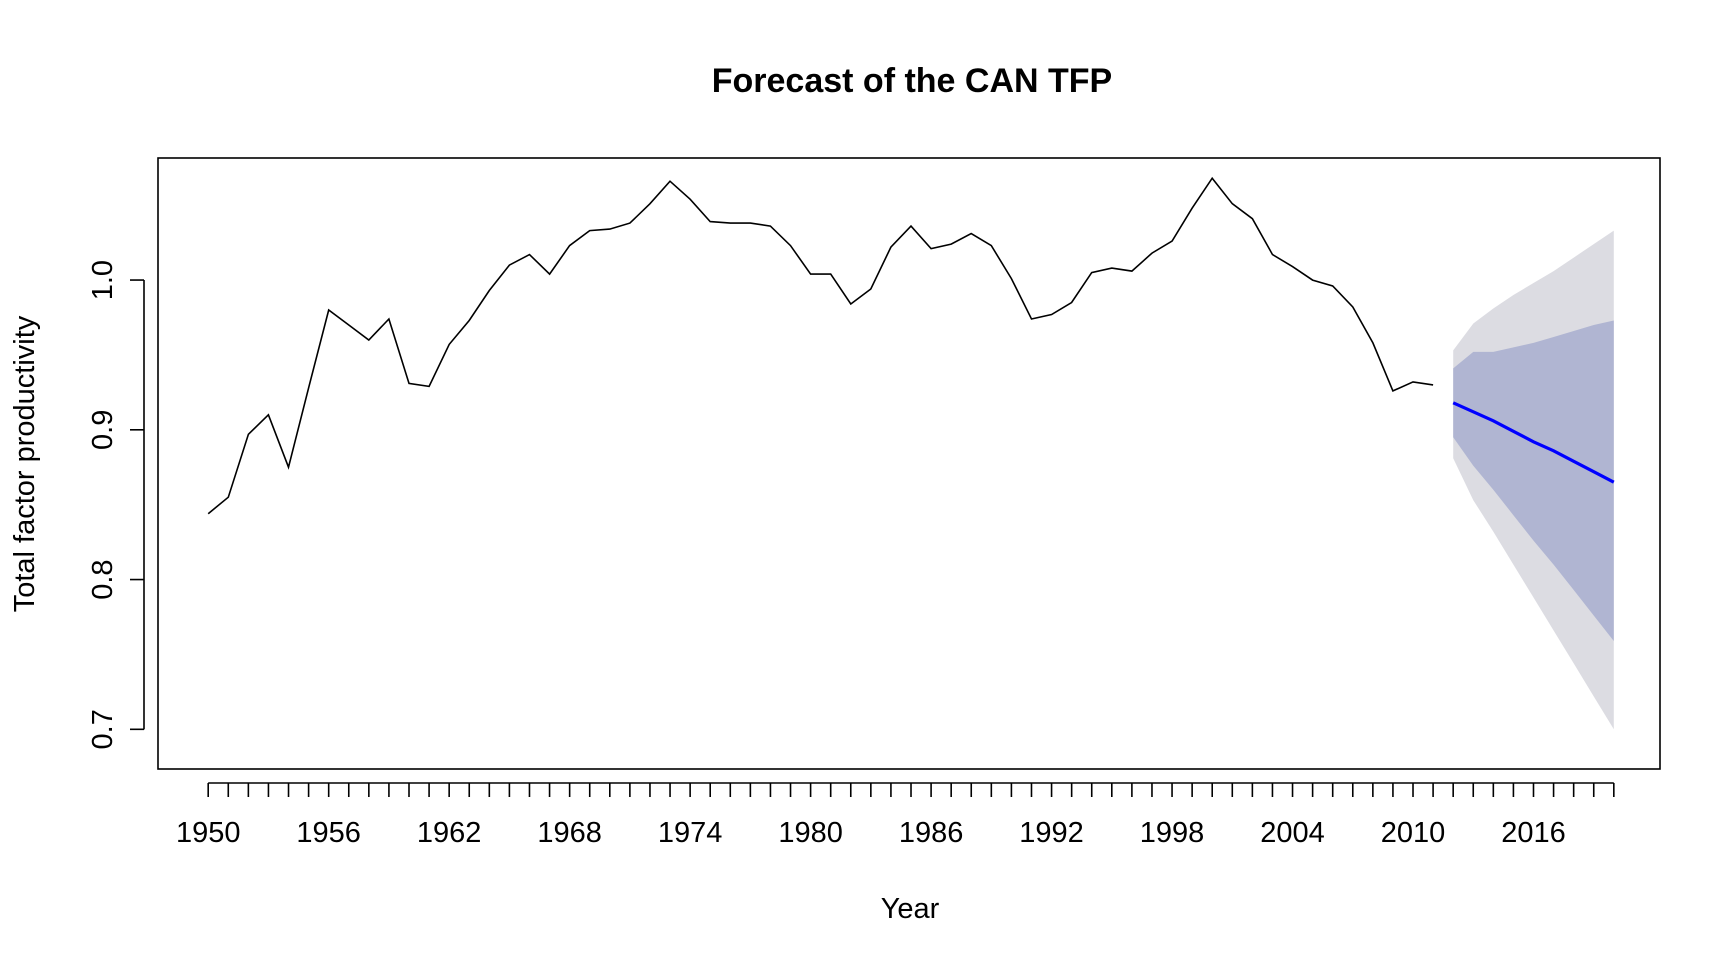 This screenshot has width=1728, height=960. Describe the element at coordinates (1533, 442) in the screenshot. I see `forecast-line` at that location.